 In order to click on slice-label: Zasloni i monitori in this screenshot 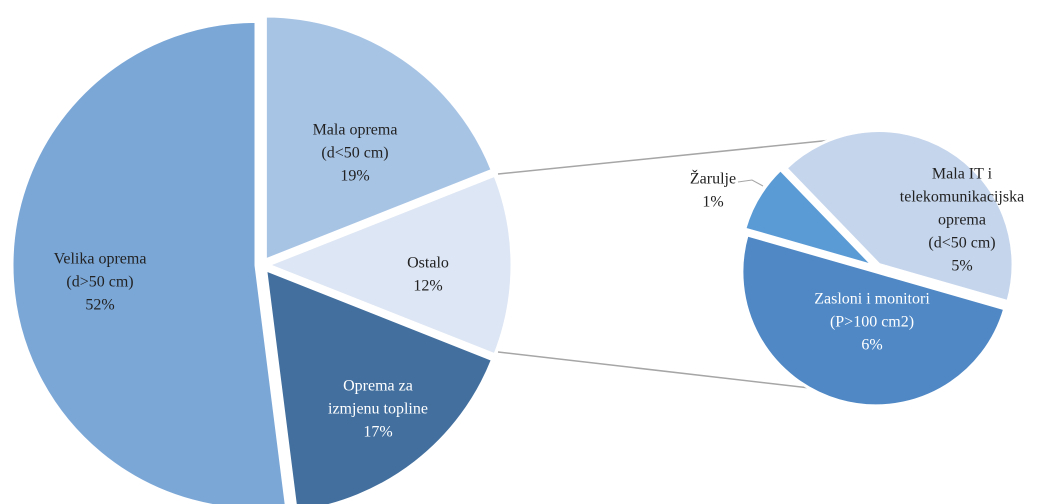, I will do `click(872, 299)`.